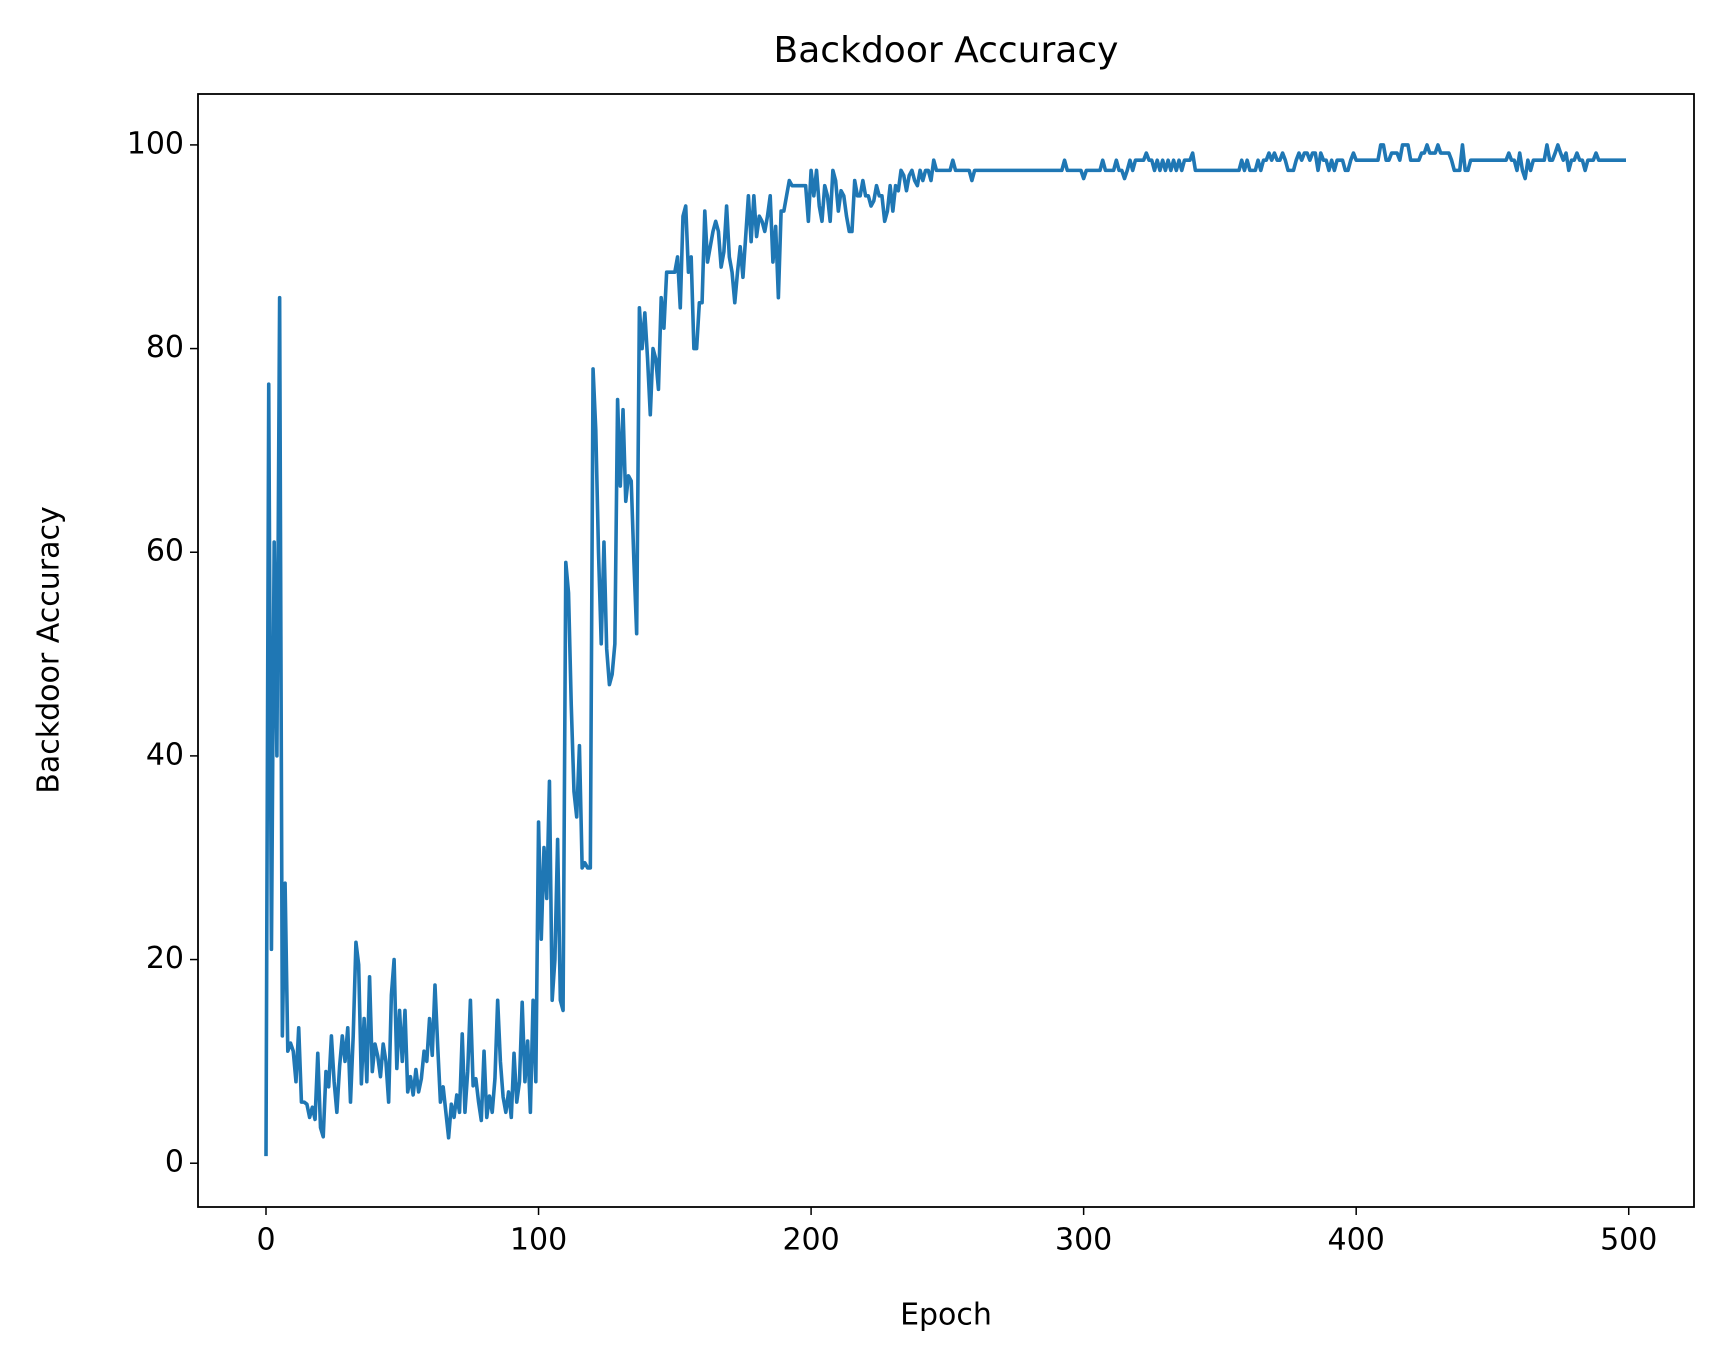  I want to click on chart-title: Backdoor Accuracy, so click(946, 50).